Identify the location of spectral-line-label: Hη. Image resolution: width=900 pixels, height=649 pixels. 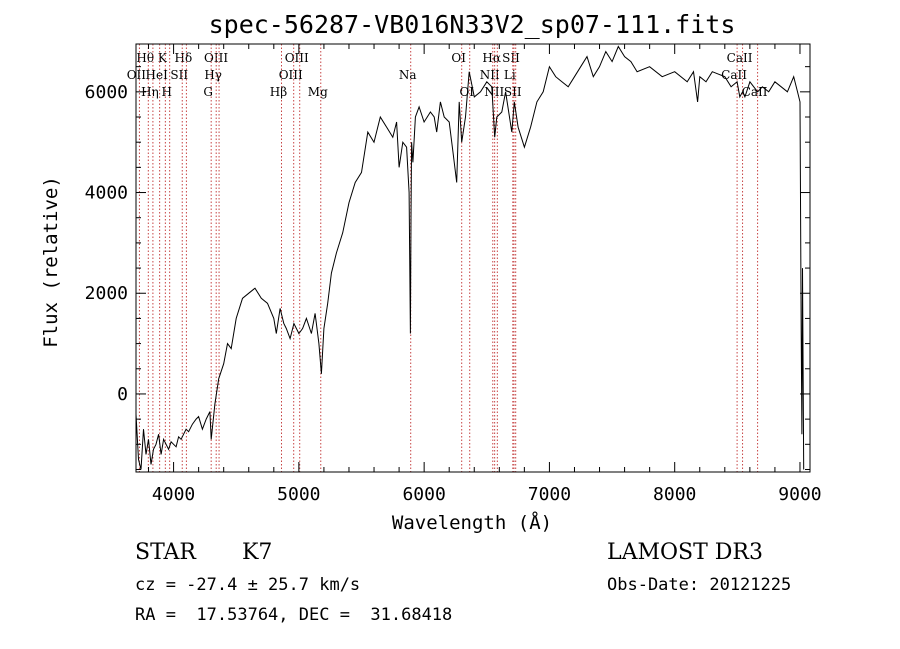
(150, 92).